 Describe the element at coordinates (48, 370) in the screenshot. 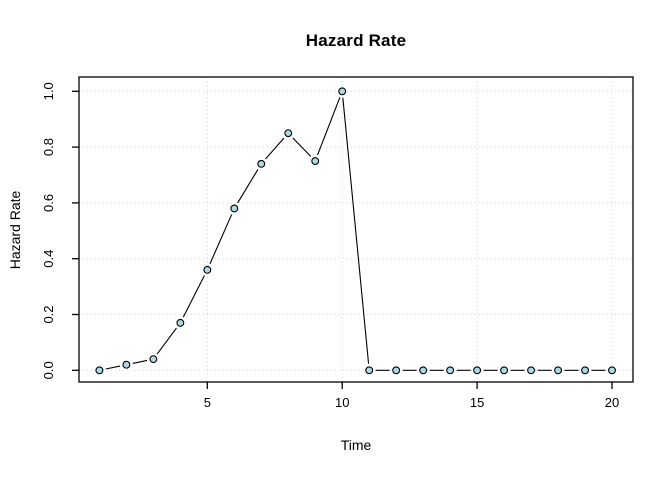

I see `y-tick-label: 0.0` at that location.